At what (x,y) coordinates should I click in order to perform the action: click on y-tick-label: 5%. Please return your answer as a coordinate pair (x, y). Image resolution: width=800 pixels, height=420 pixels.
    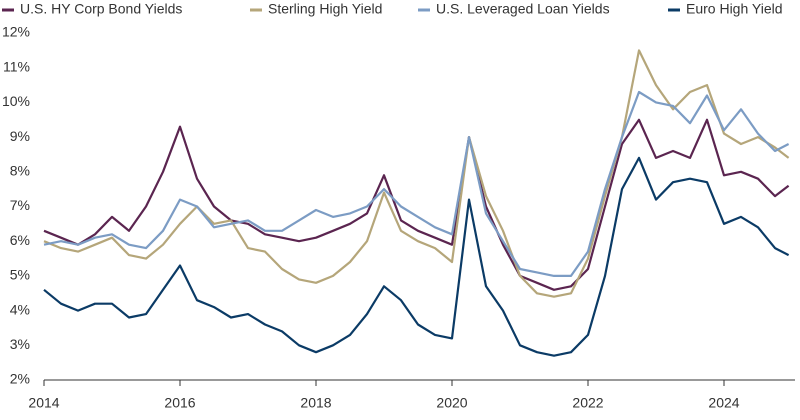
    Looking at the image, I should click on (20, 275).